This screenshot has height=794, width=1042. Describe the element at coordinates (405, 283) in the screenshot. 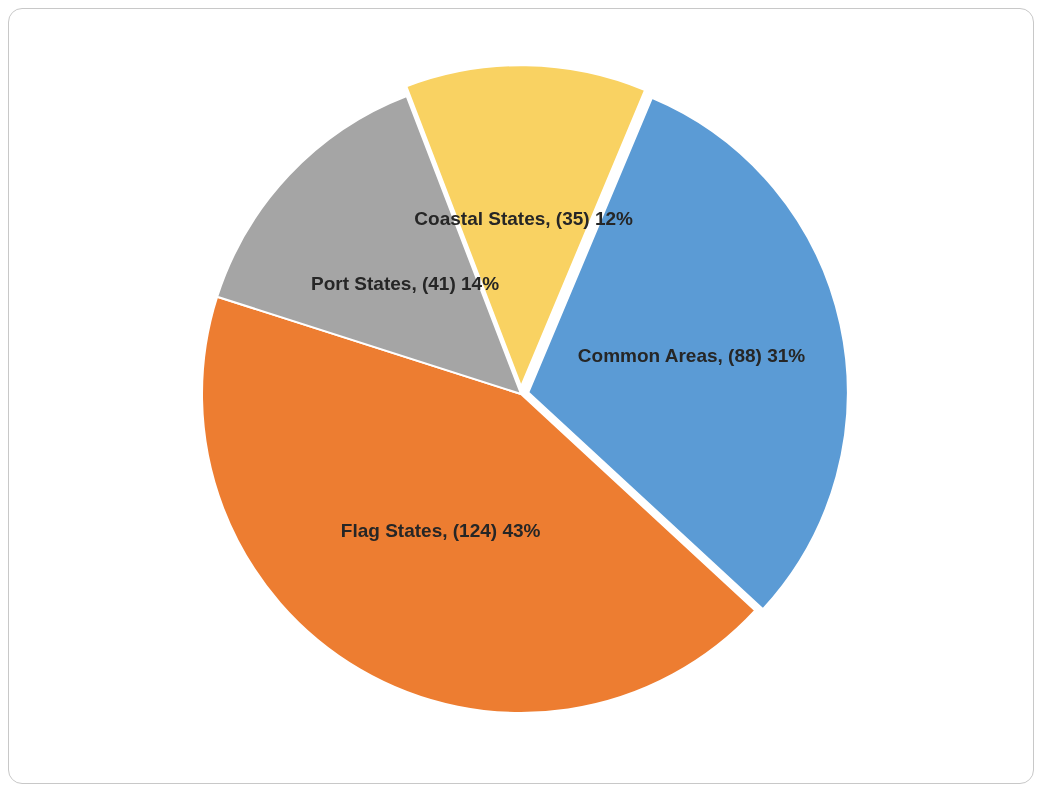

I see `slice-label: Port States, (41) 14%` at that location.